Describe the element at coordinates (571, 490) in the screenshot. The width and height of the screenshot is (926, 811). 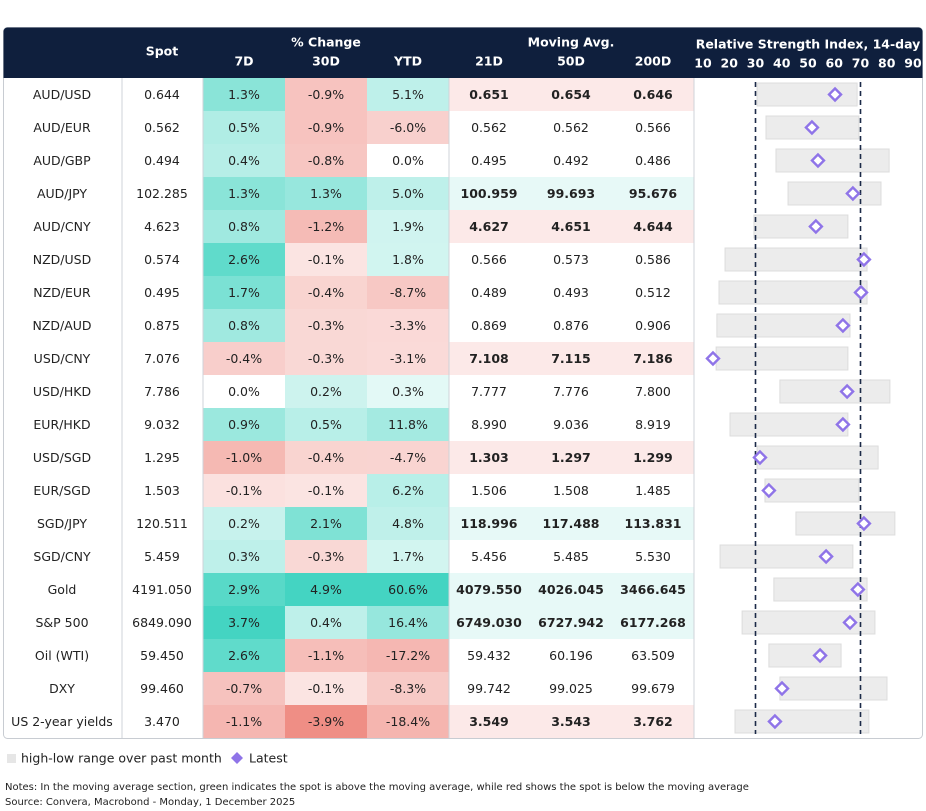
I see `ma-value: 1.508` at that location.